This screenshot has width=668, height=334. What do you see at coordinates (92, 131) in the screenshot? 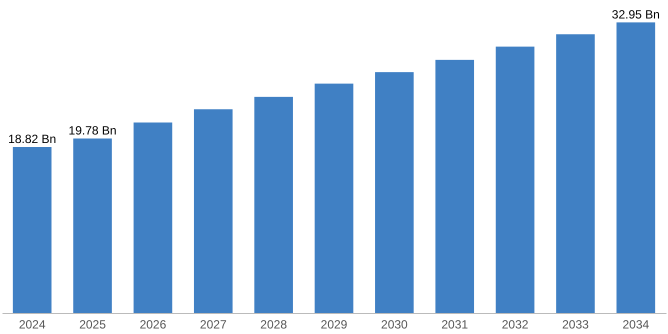
I see `data-label: 19.78 Bn` at bounding box center [92, 131].